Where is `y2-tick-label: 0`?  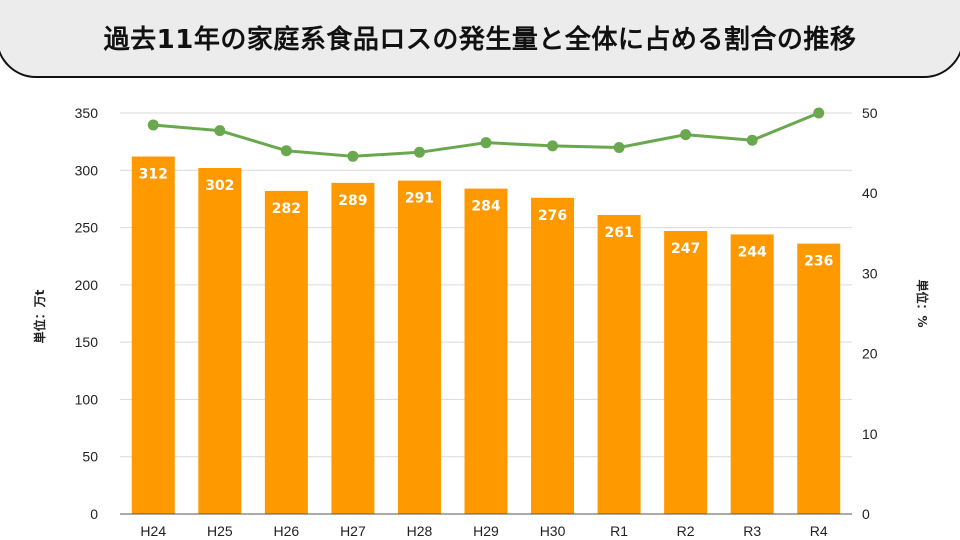 y2-tick-label: 0 is located at coordinates (866, 514).